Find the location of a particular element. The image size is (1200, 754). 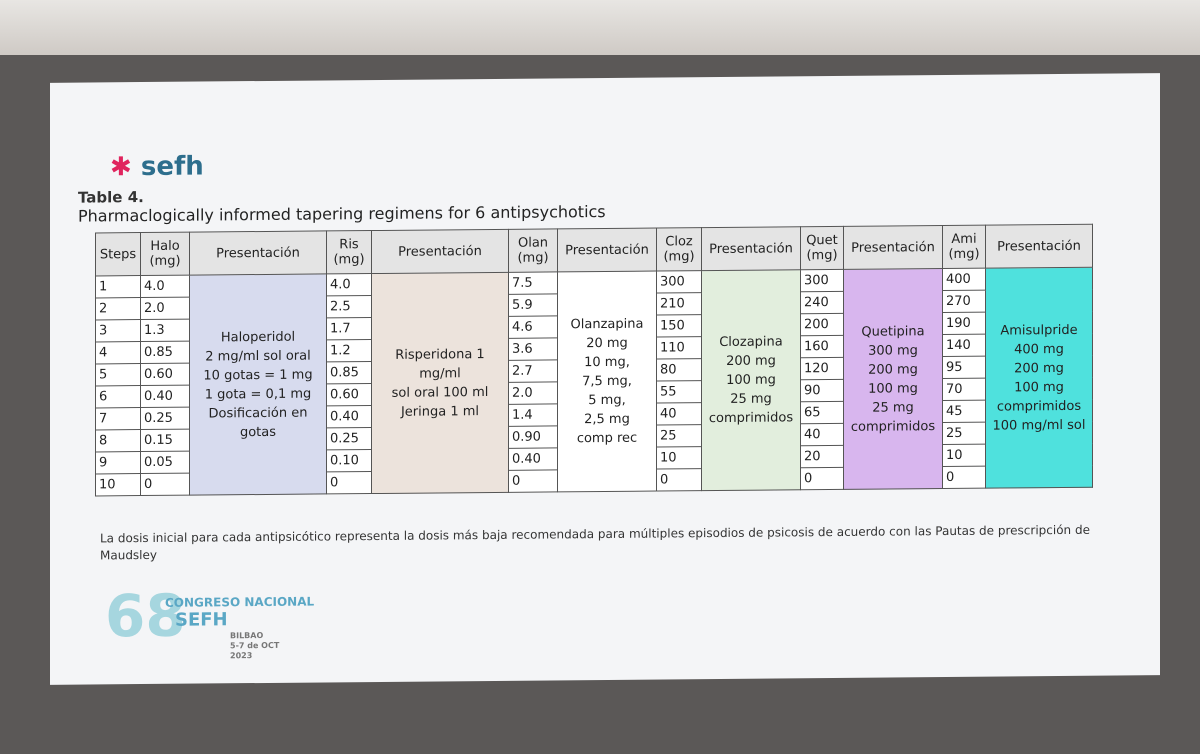

dose-cell: 190 is located at coordinates (964, 323).